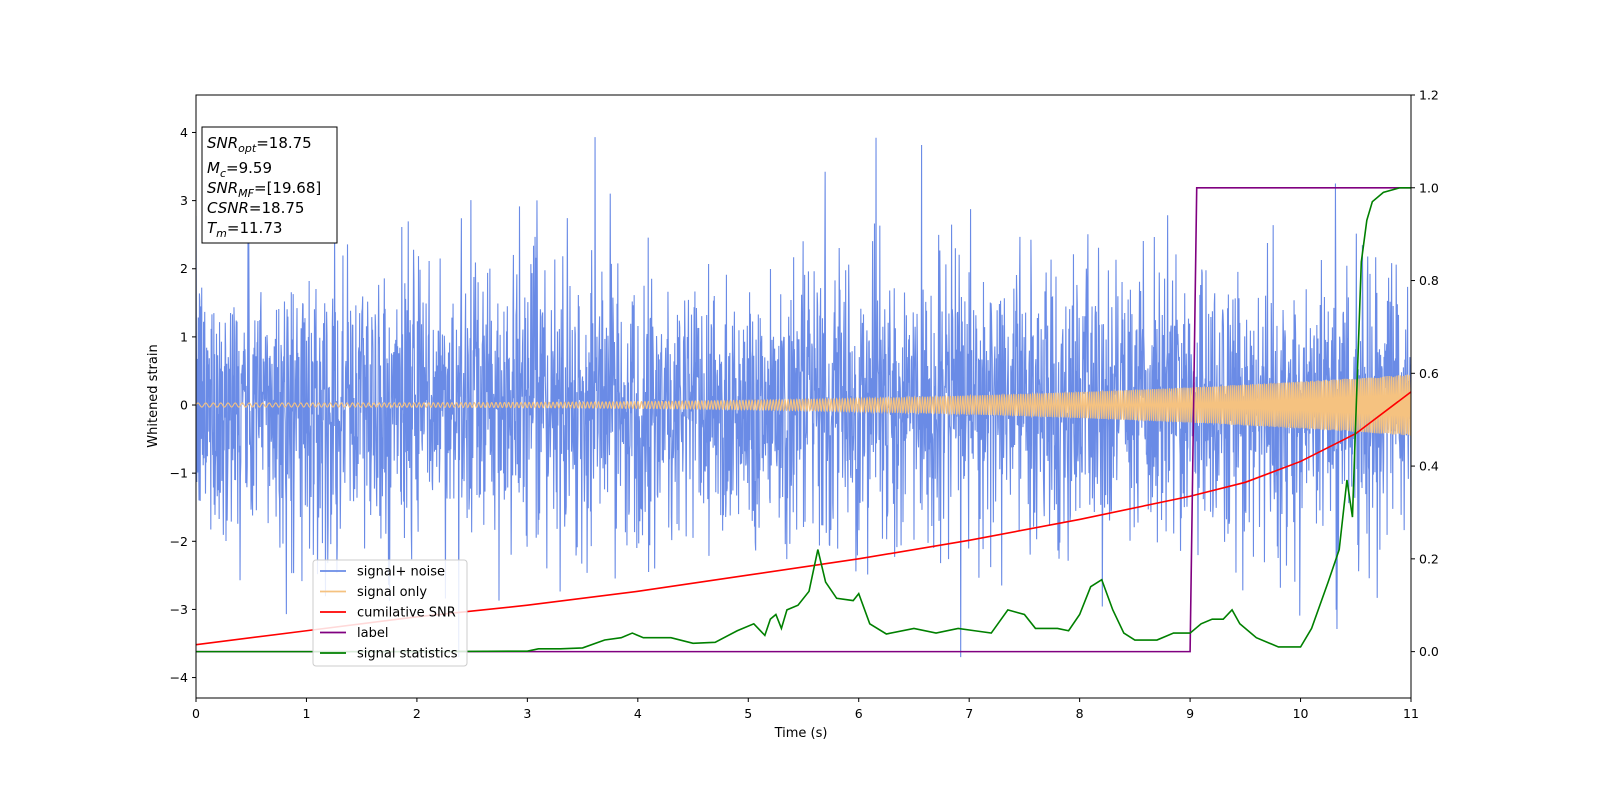 Image resolution: width=1600 pixels, height=800 pixels. What do you see at coordinates (184, 200) in the screenshot?
I see `y-left-tick-label: 3` at bounding box center [184, 200].